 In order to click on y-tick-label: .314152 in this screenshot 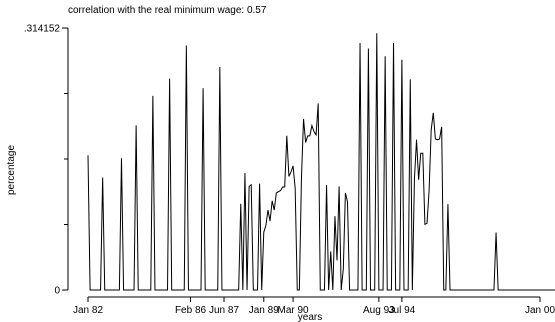, I will do `click(42, 29)`.